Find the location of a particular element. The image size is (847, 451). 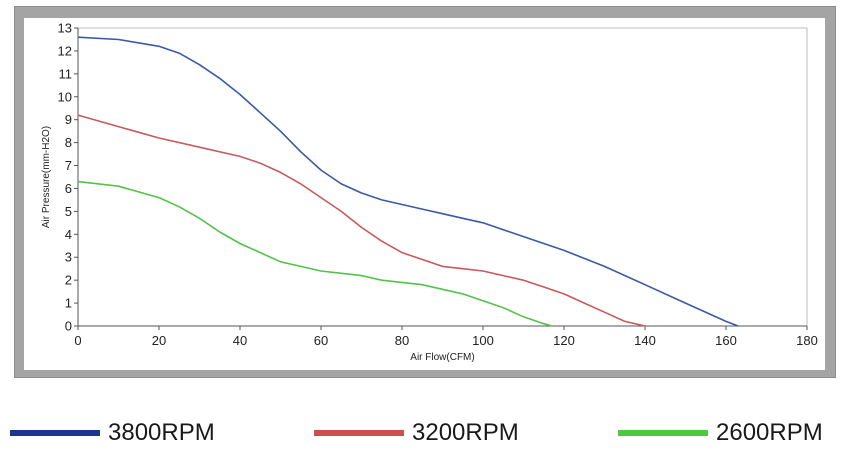

y-tick-label: 12 is located at coordinates (65, 50).